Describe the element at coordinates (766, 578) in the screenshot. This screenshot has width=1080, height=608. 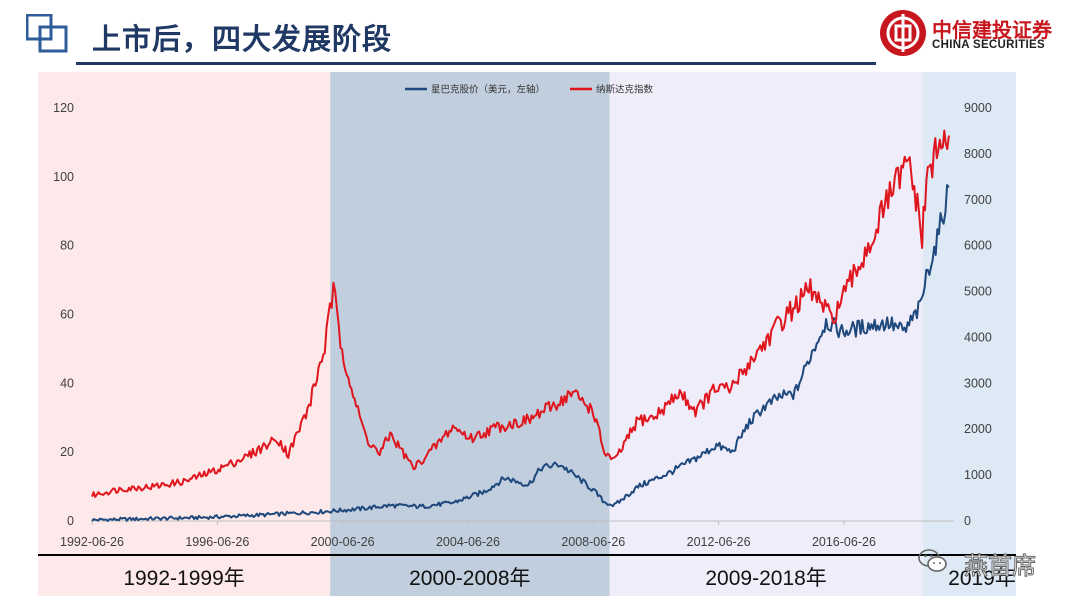
I see `stage-label-3: 2009-2018年` at that location.